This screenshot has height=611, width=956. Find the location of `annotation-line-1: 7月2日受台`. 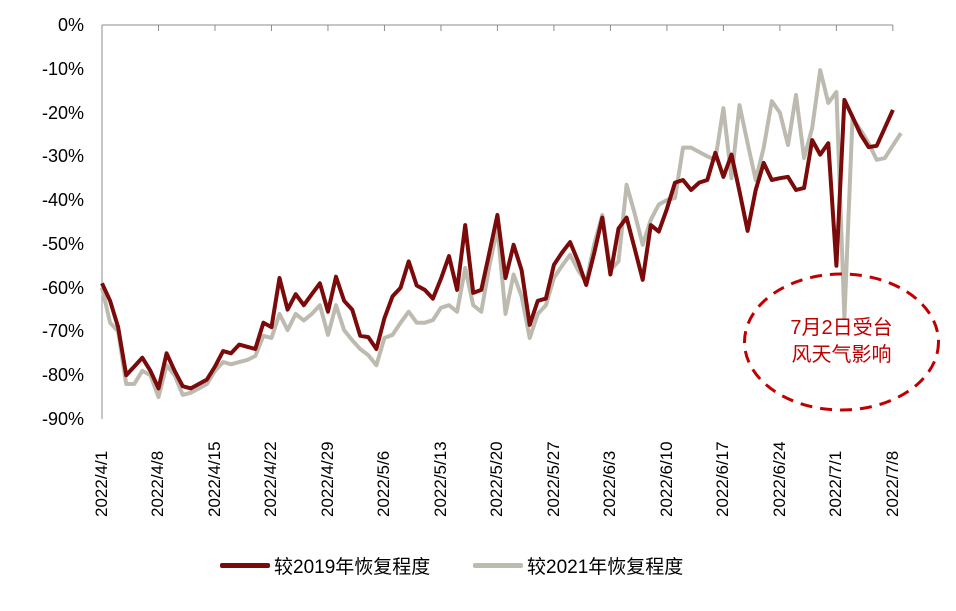

annotation-line-1: 7月2日受台 is located at coordinates (841, 328).